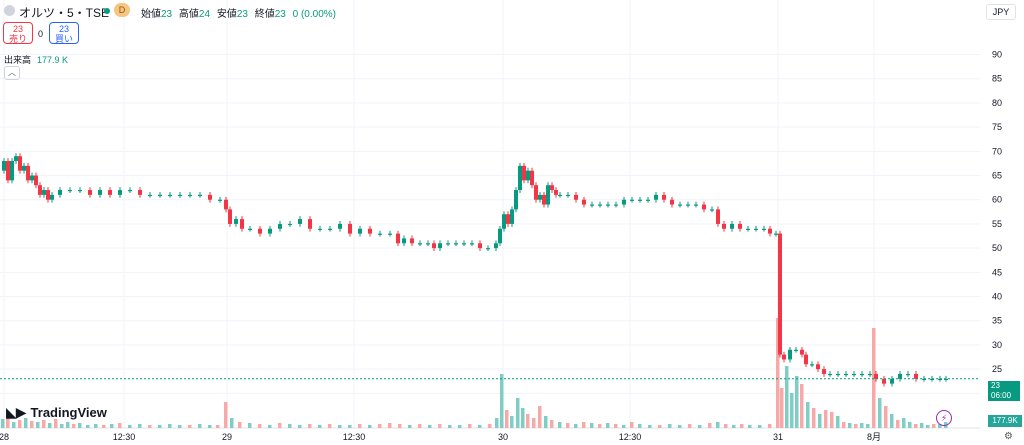  Describe the element at coordinates (107, 11) in the screenshot. I see `market-status-icon` at that location.